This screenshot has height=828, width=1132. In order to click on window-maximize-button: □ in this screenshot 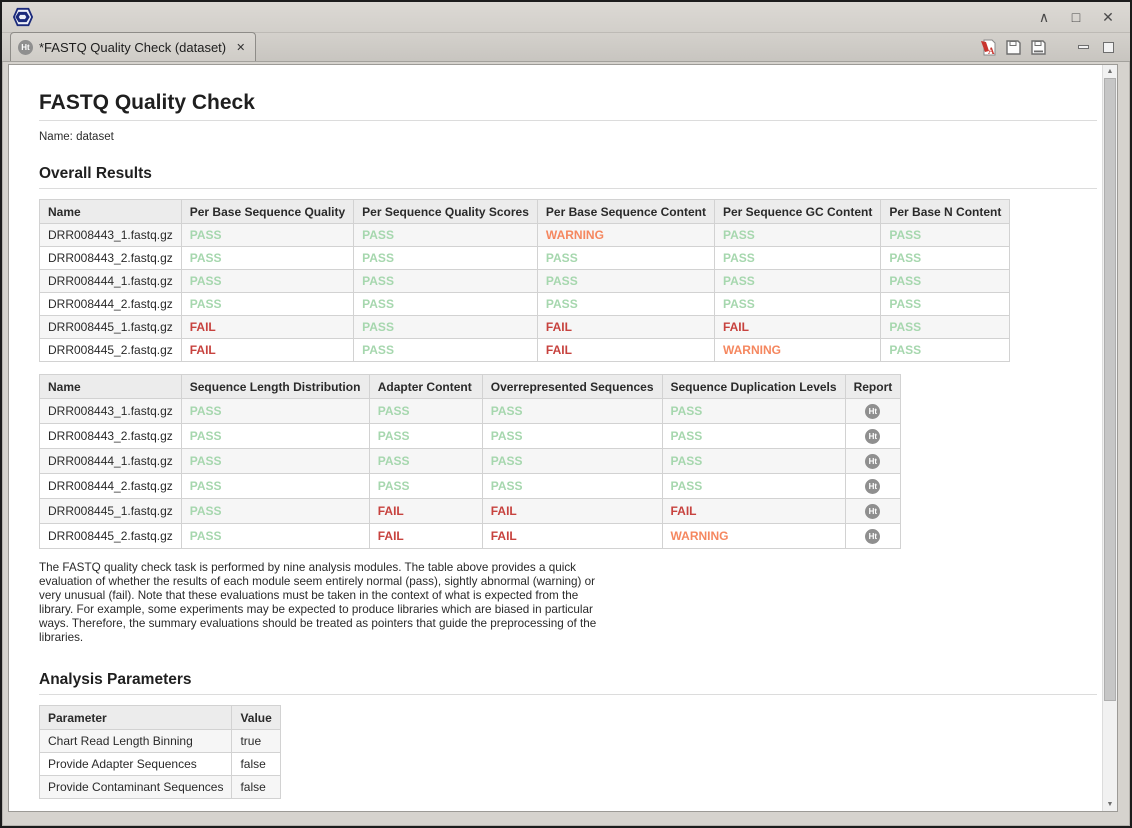, I will do `click(1076, 17)`.